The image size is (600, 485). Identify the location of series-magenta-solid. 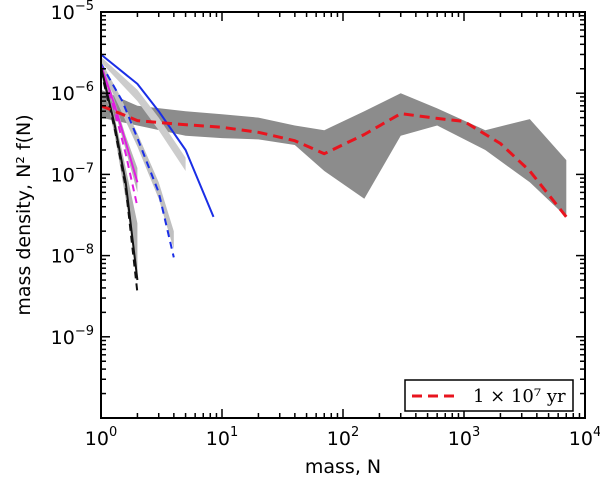
(120, 124).